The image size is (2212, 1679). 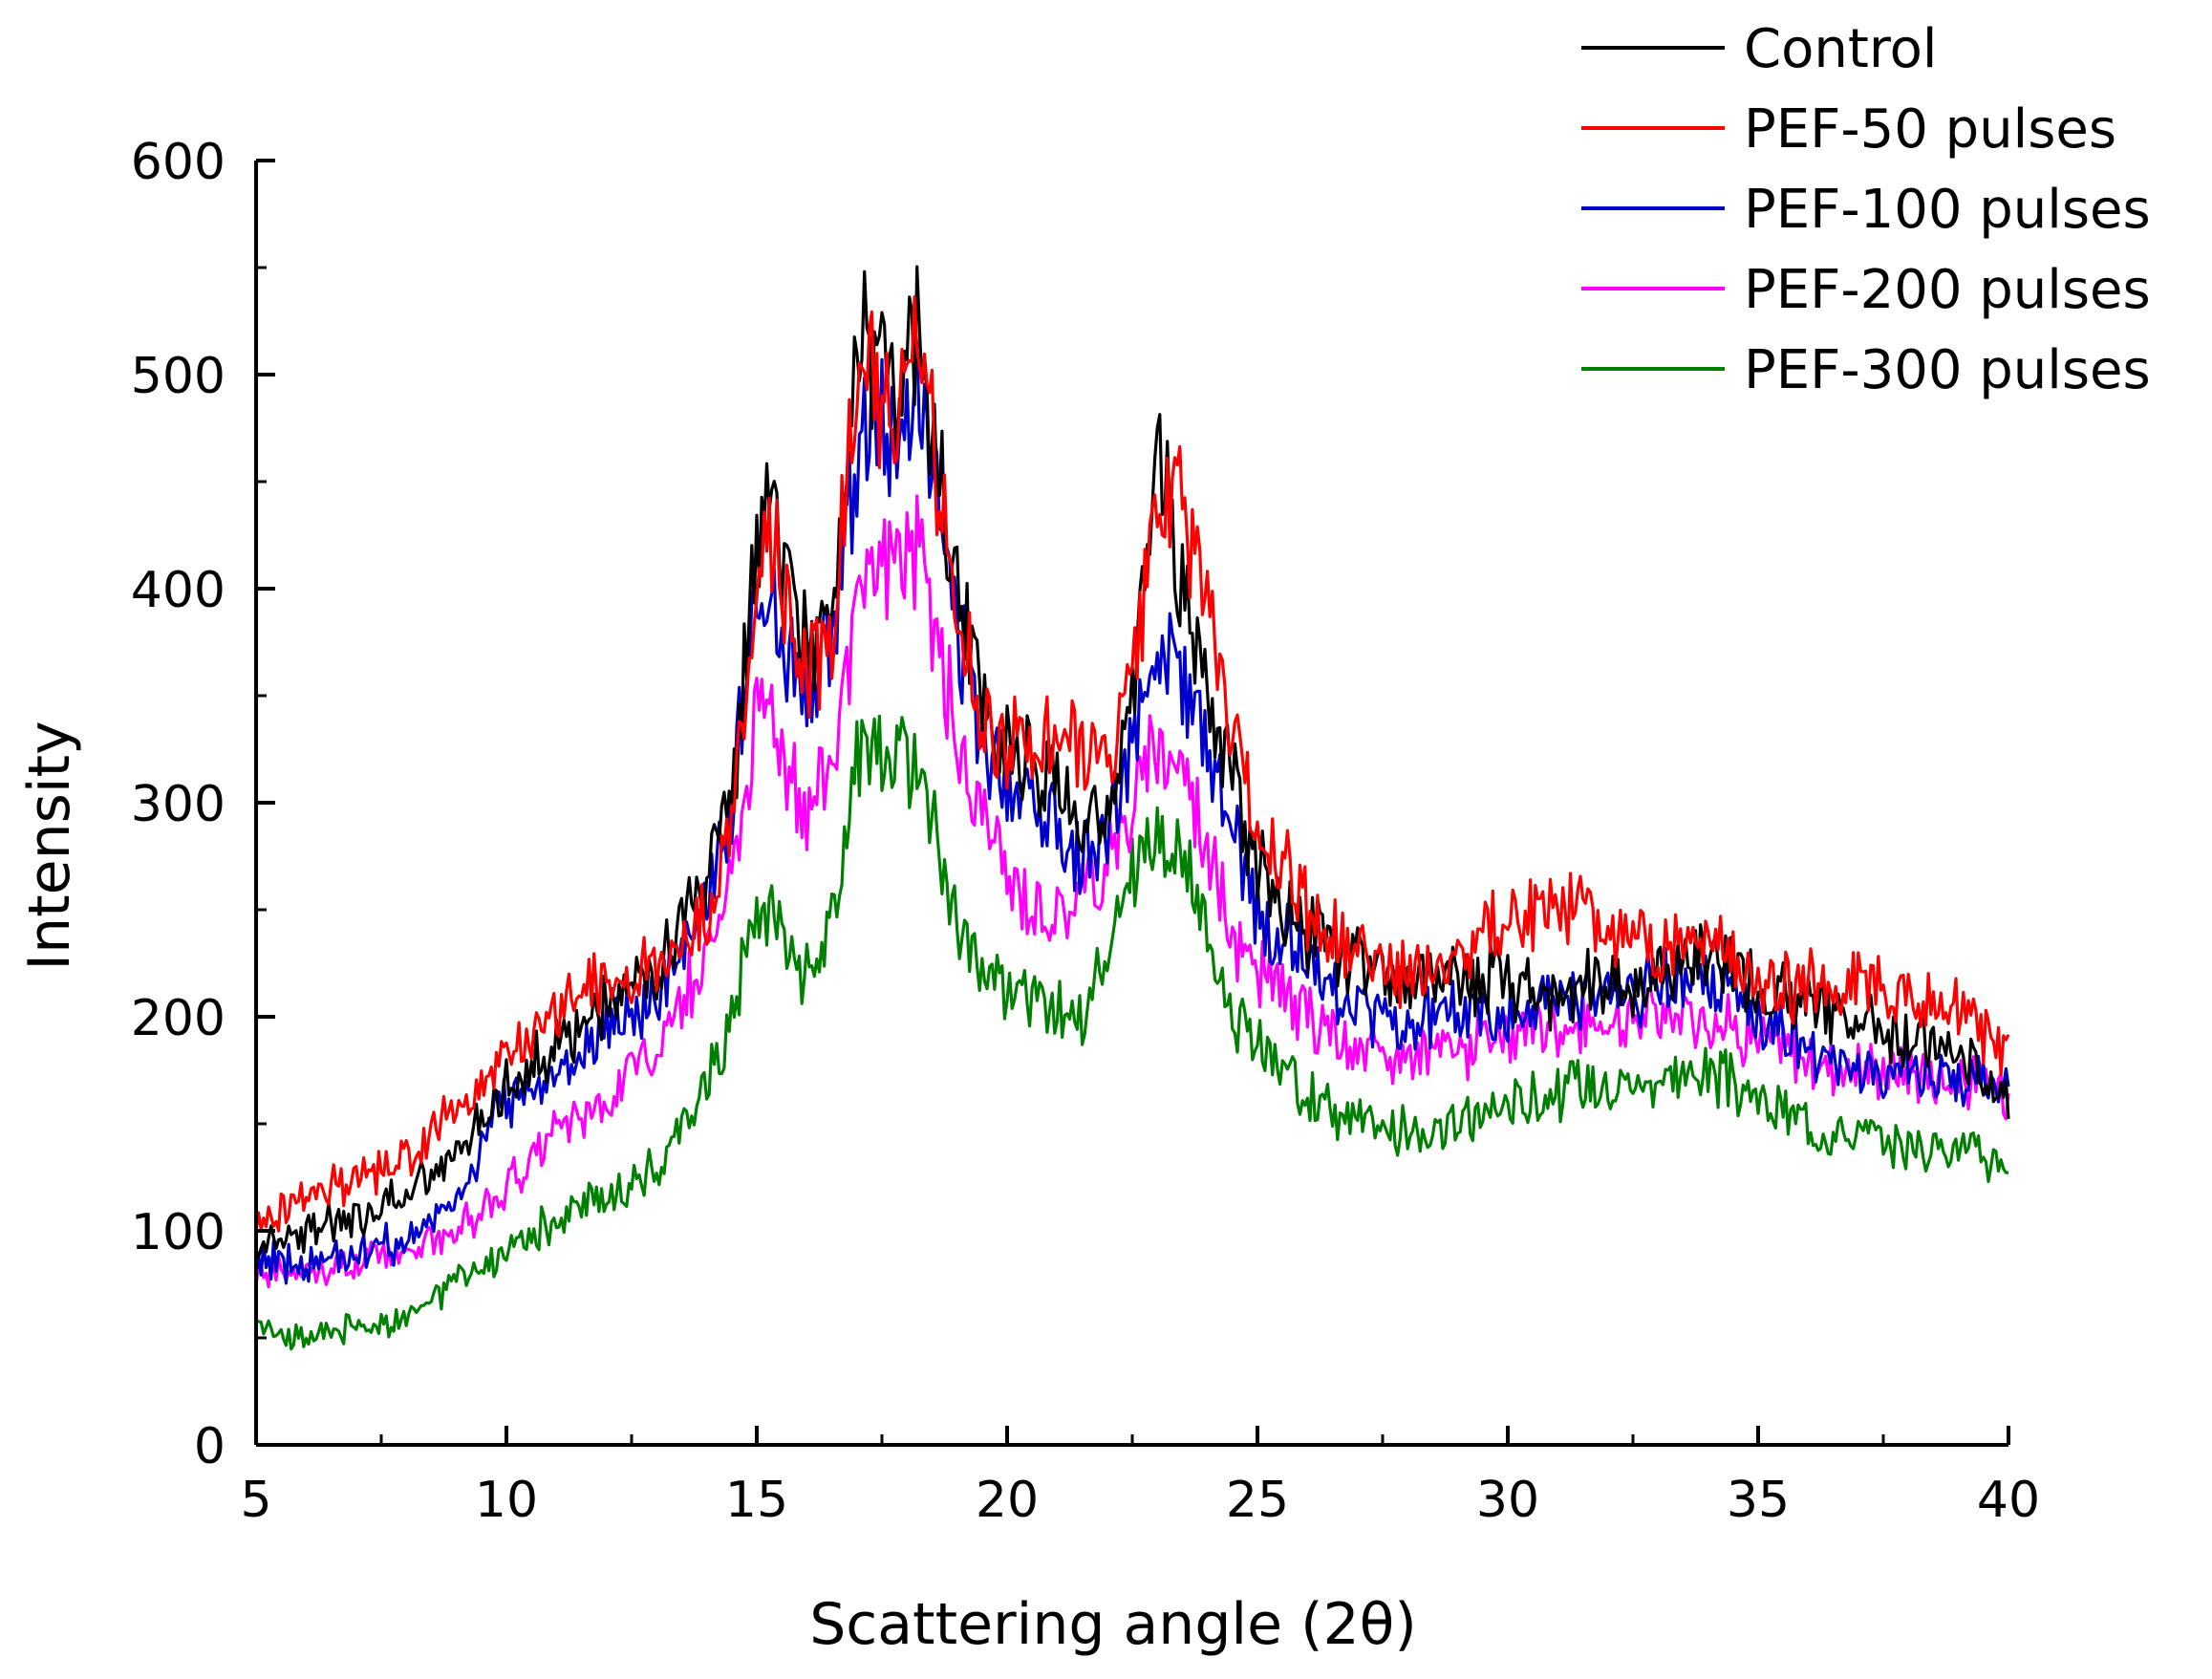 What do you see at coordinates (178, 1018) in the screenshot?
I see `y-tick-label: 200` at bounding box center [178, 1018].